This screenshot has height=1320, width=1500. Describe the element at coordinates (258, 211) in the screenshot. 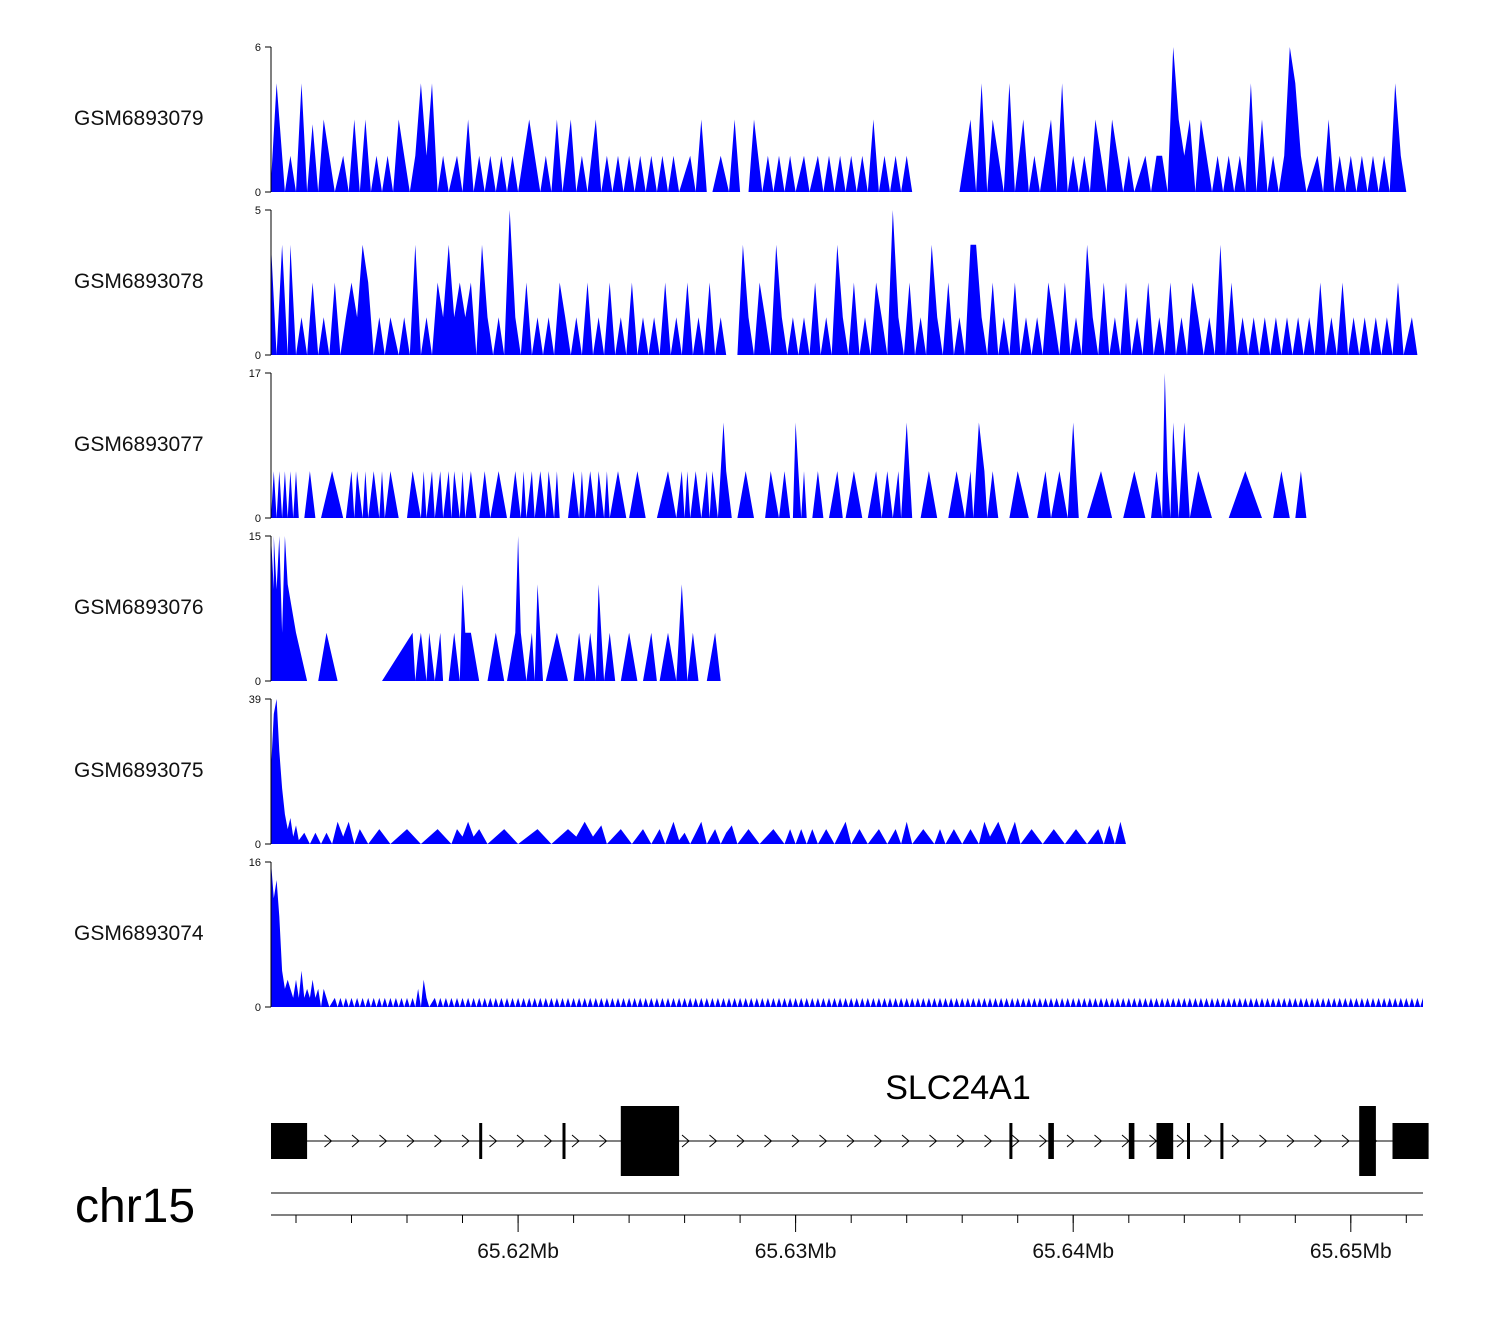

I see `y-tick-max-label: 5` at that location.